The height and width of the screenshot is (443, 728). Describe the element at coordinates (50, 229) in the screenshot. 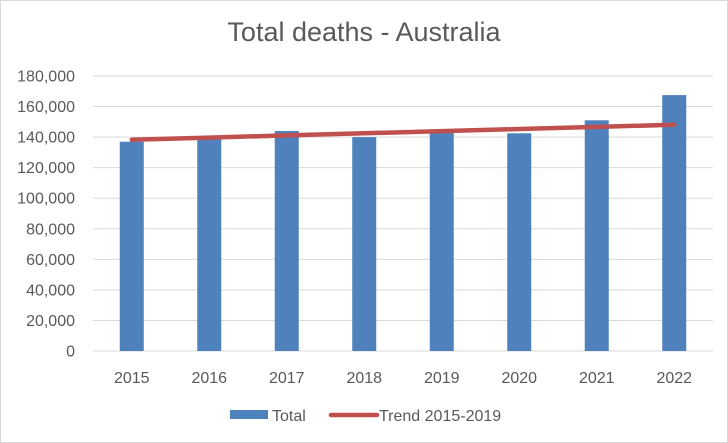

I see `y-tick-label: 80,000` at that location.